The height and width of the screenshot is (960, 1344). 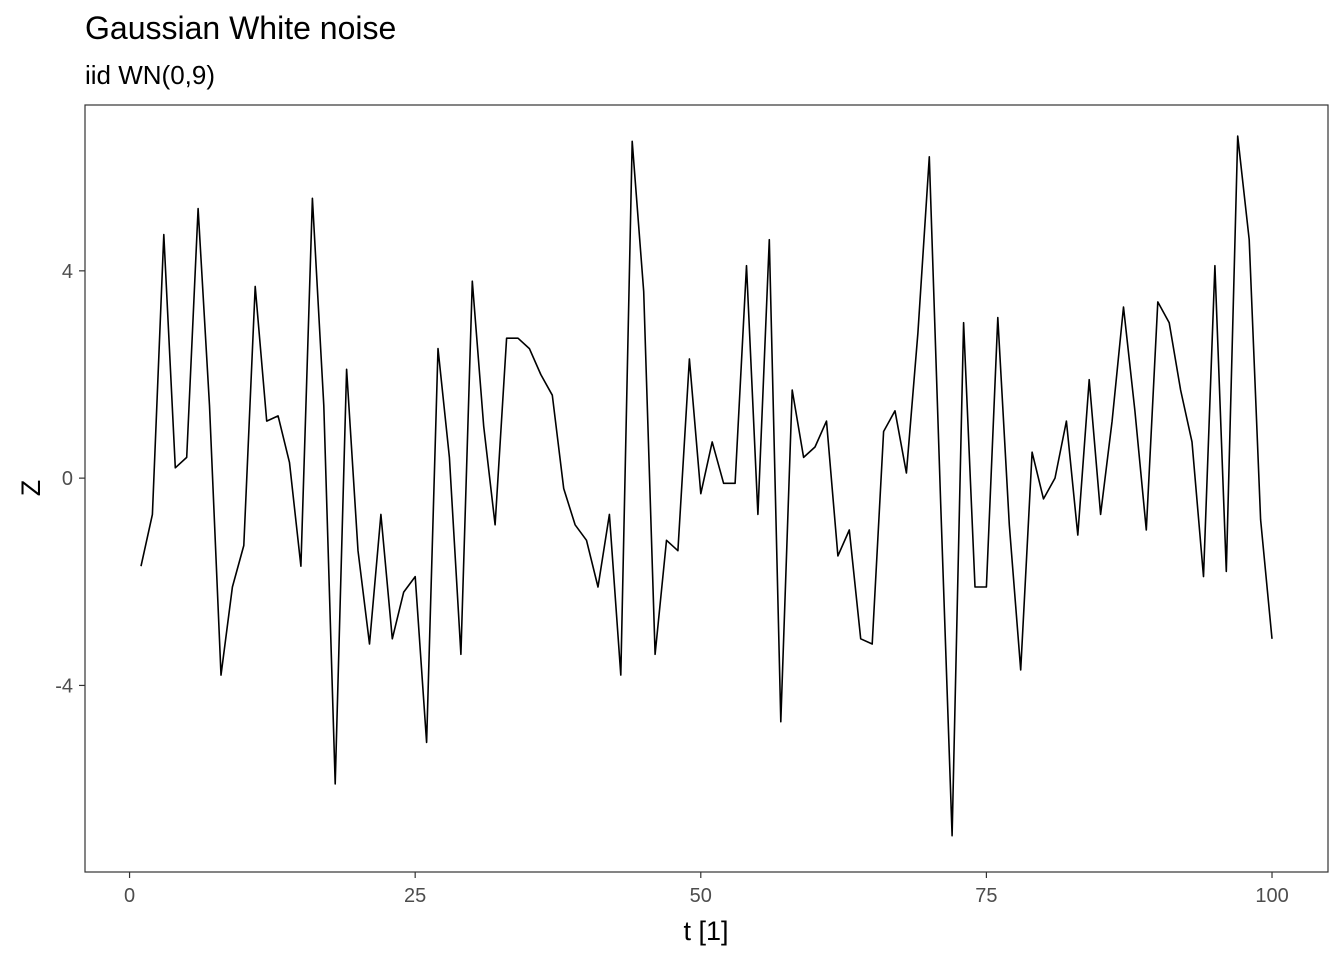 I want to click on y-tick-label: 4, so click(x=67, y=272).